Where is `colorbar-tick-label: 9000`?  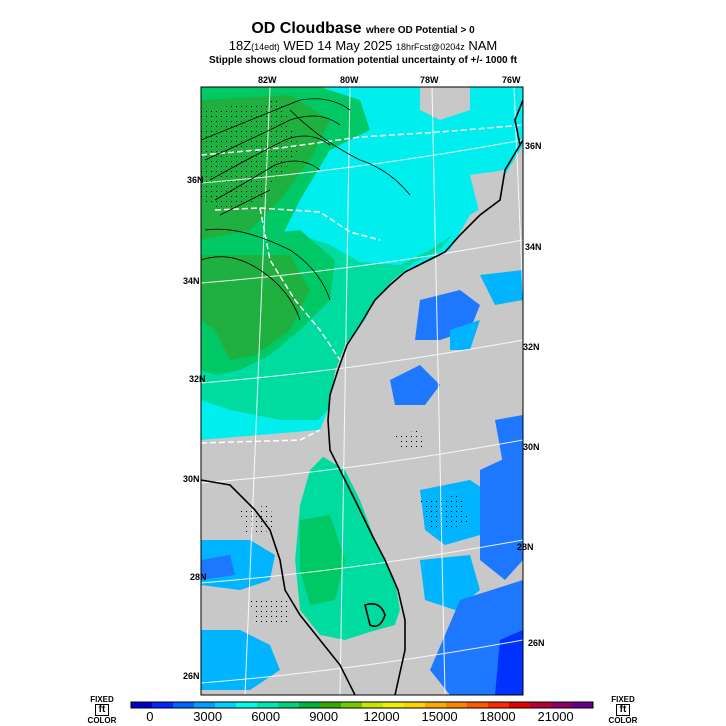
colorbar-tick-label: 9000 is located at coordinates (324, 716).